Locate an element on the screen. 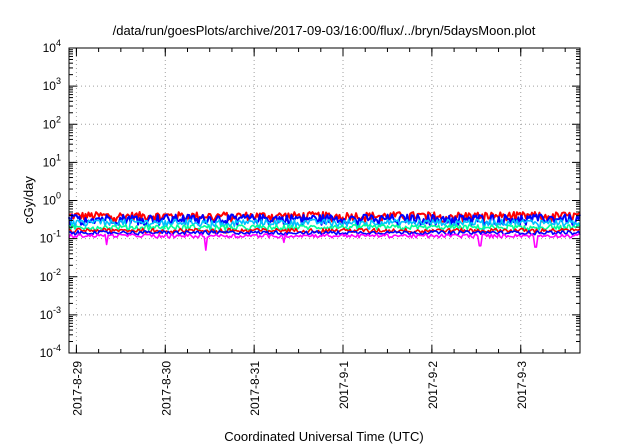 The image size is (640, 448). y-tick-label: 10⁻³ is located at coordinates (50, 313).